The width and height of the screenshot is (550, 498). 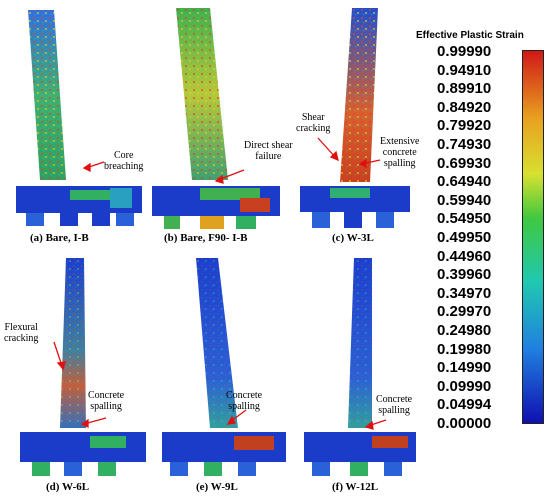 What do you see at coordinates (86, 167) in the screenshot?
I see `arrowhead-core-breaching` at bounding box center [86, 167].